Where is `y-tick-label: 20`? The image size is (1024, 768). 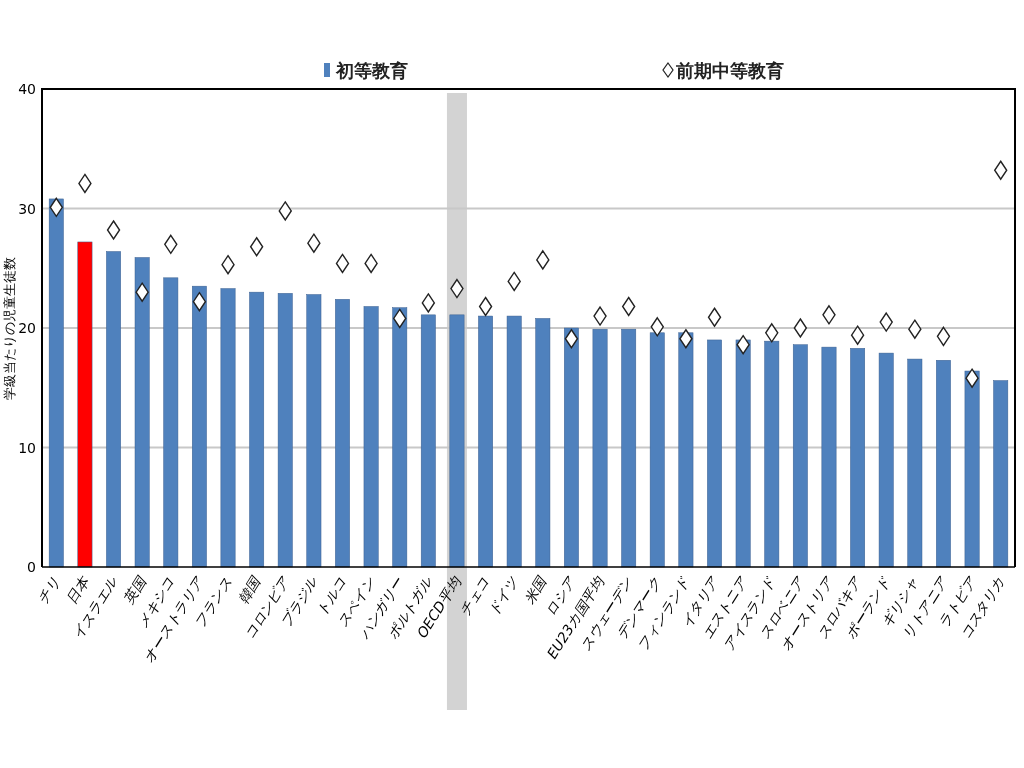 y-tick-label: 20 is located at coordinates (27, 328).